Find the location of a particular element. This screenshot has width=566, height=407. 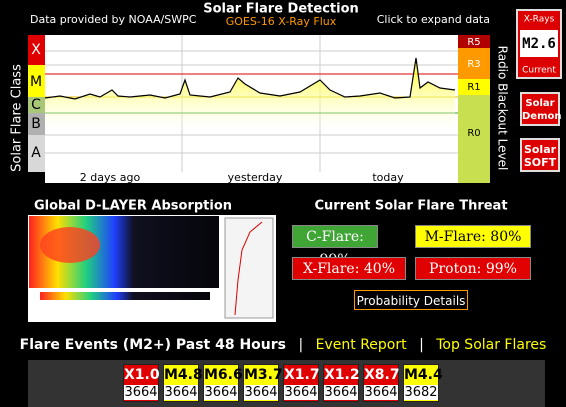

events-title: Flare Events (M2+) Past 48 Hours is located at coordinates (153, 345).